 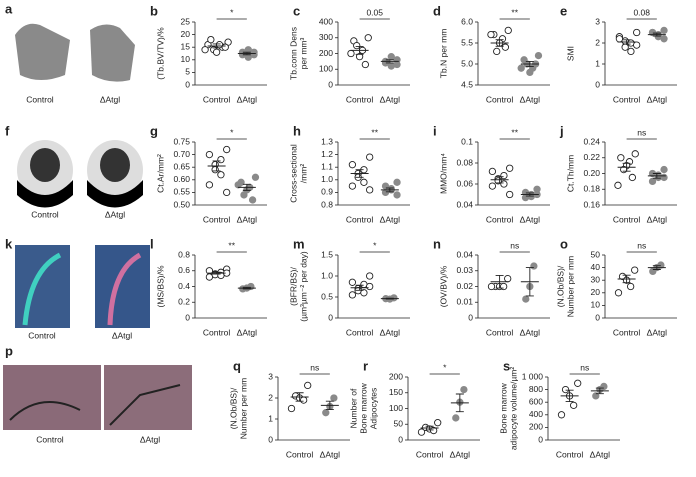 What do you see at coordinates (160, 286) in the screenshot?
I see `y-axis-label: (MS/BS)/%` at bounding box center [160, 286].